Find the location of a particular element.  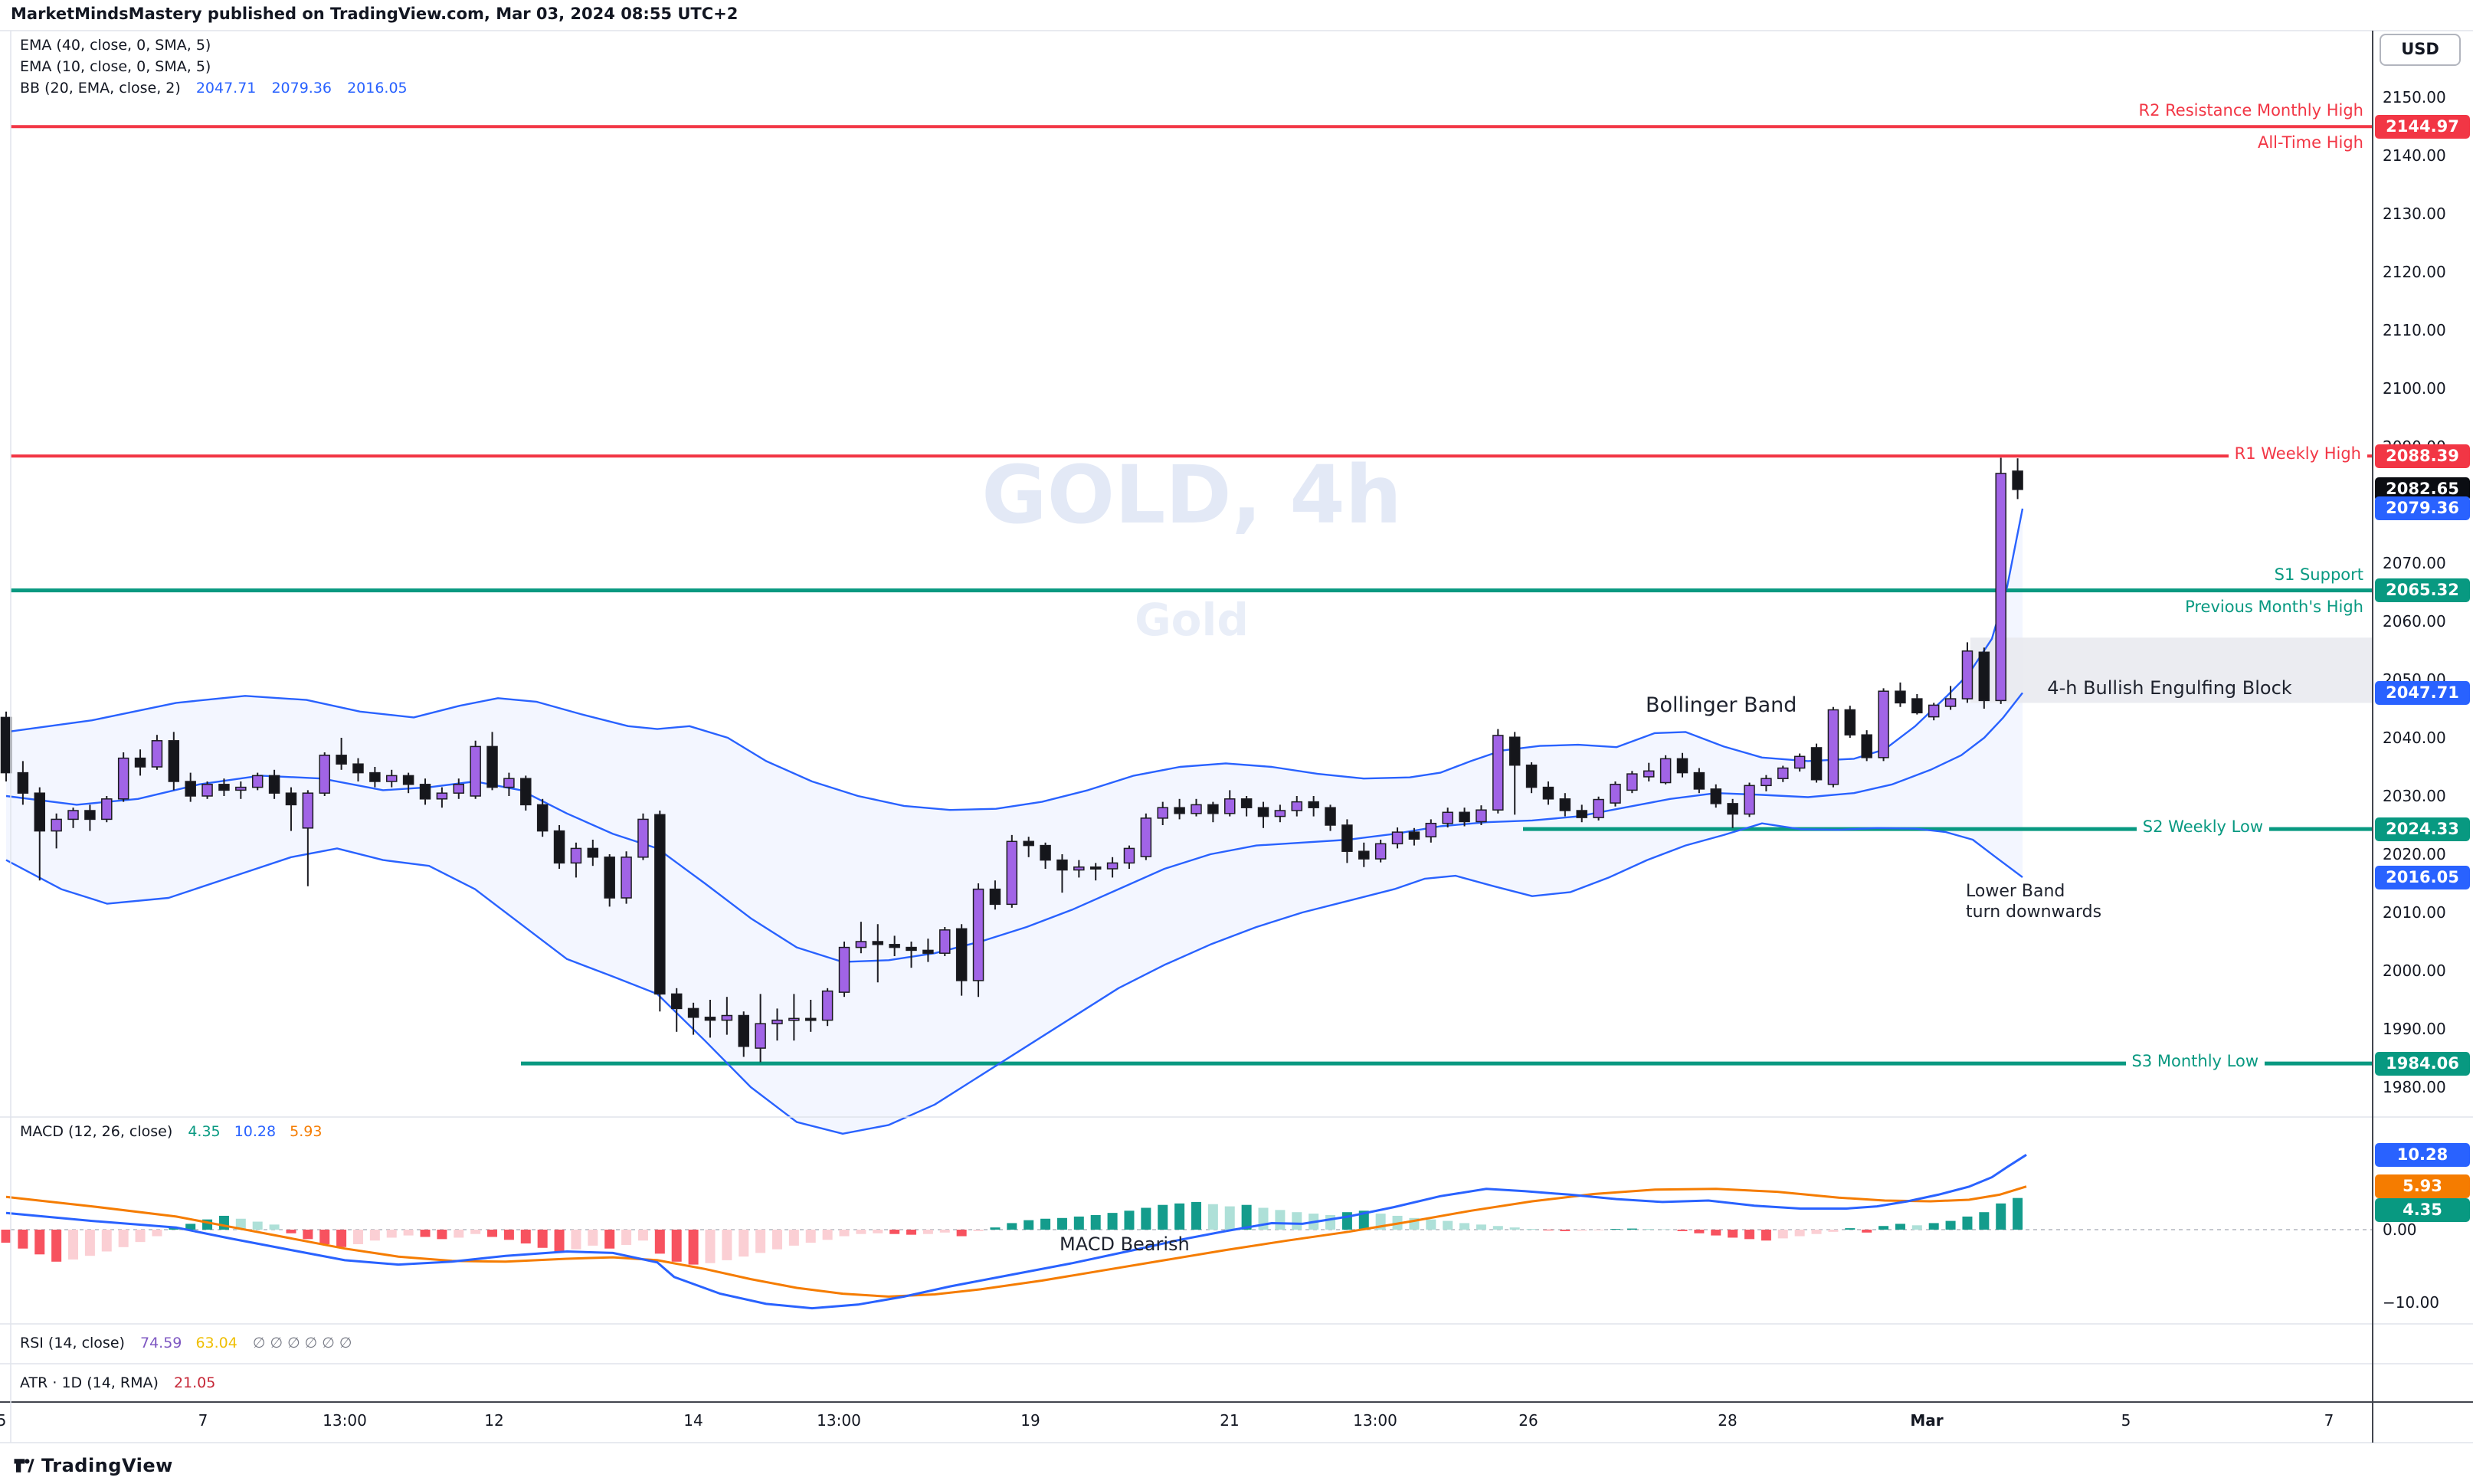

time-tick-label: 13:00 is located at coordinates (839, 1420).